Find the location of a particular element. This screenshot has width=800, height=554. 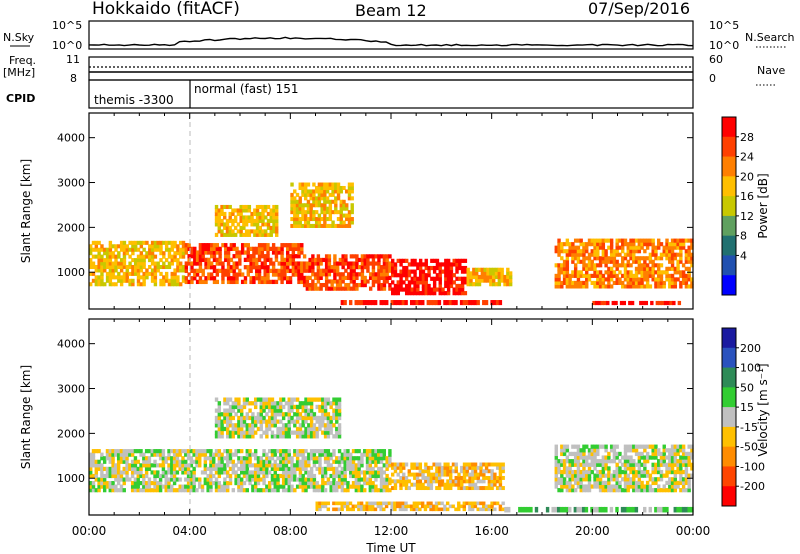

beam-title: Beam 12 is located at coordinates (391, 10).